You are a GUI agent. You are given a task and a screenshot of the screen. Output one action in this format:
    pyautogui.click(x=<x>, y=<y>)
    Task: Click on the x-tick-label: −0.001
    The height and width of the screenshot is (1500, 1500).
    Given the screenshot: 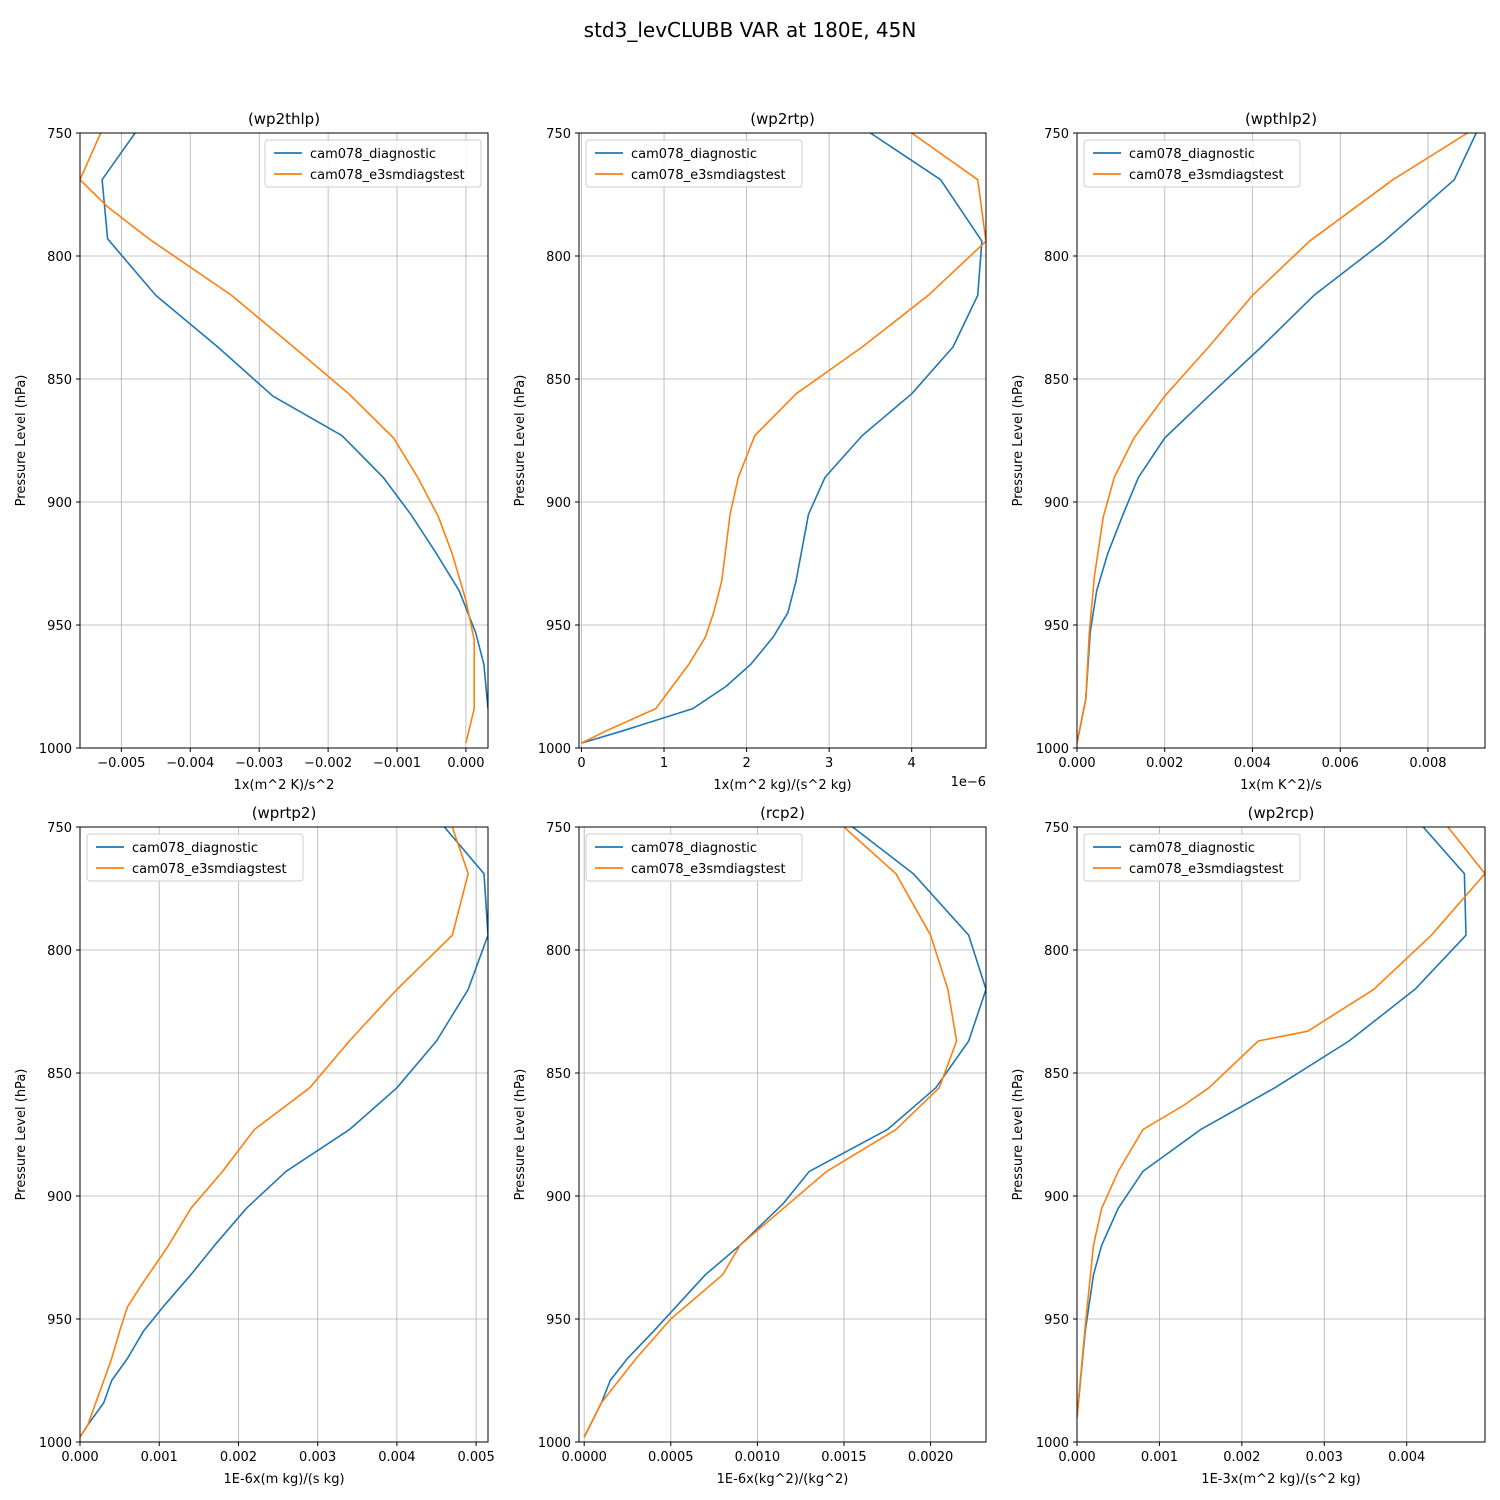 What is the action you would take?
    pyautogui.click(x=397, y=763)
    